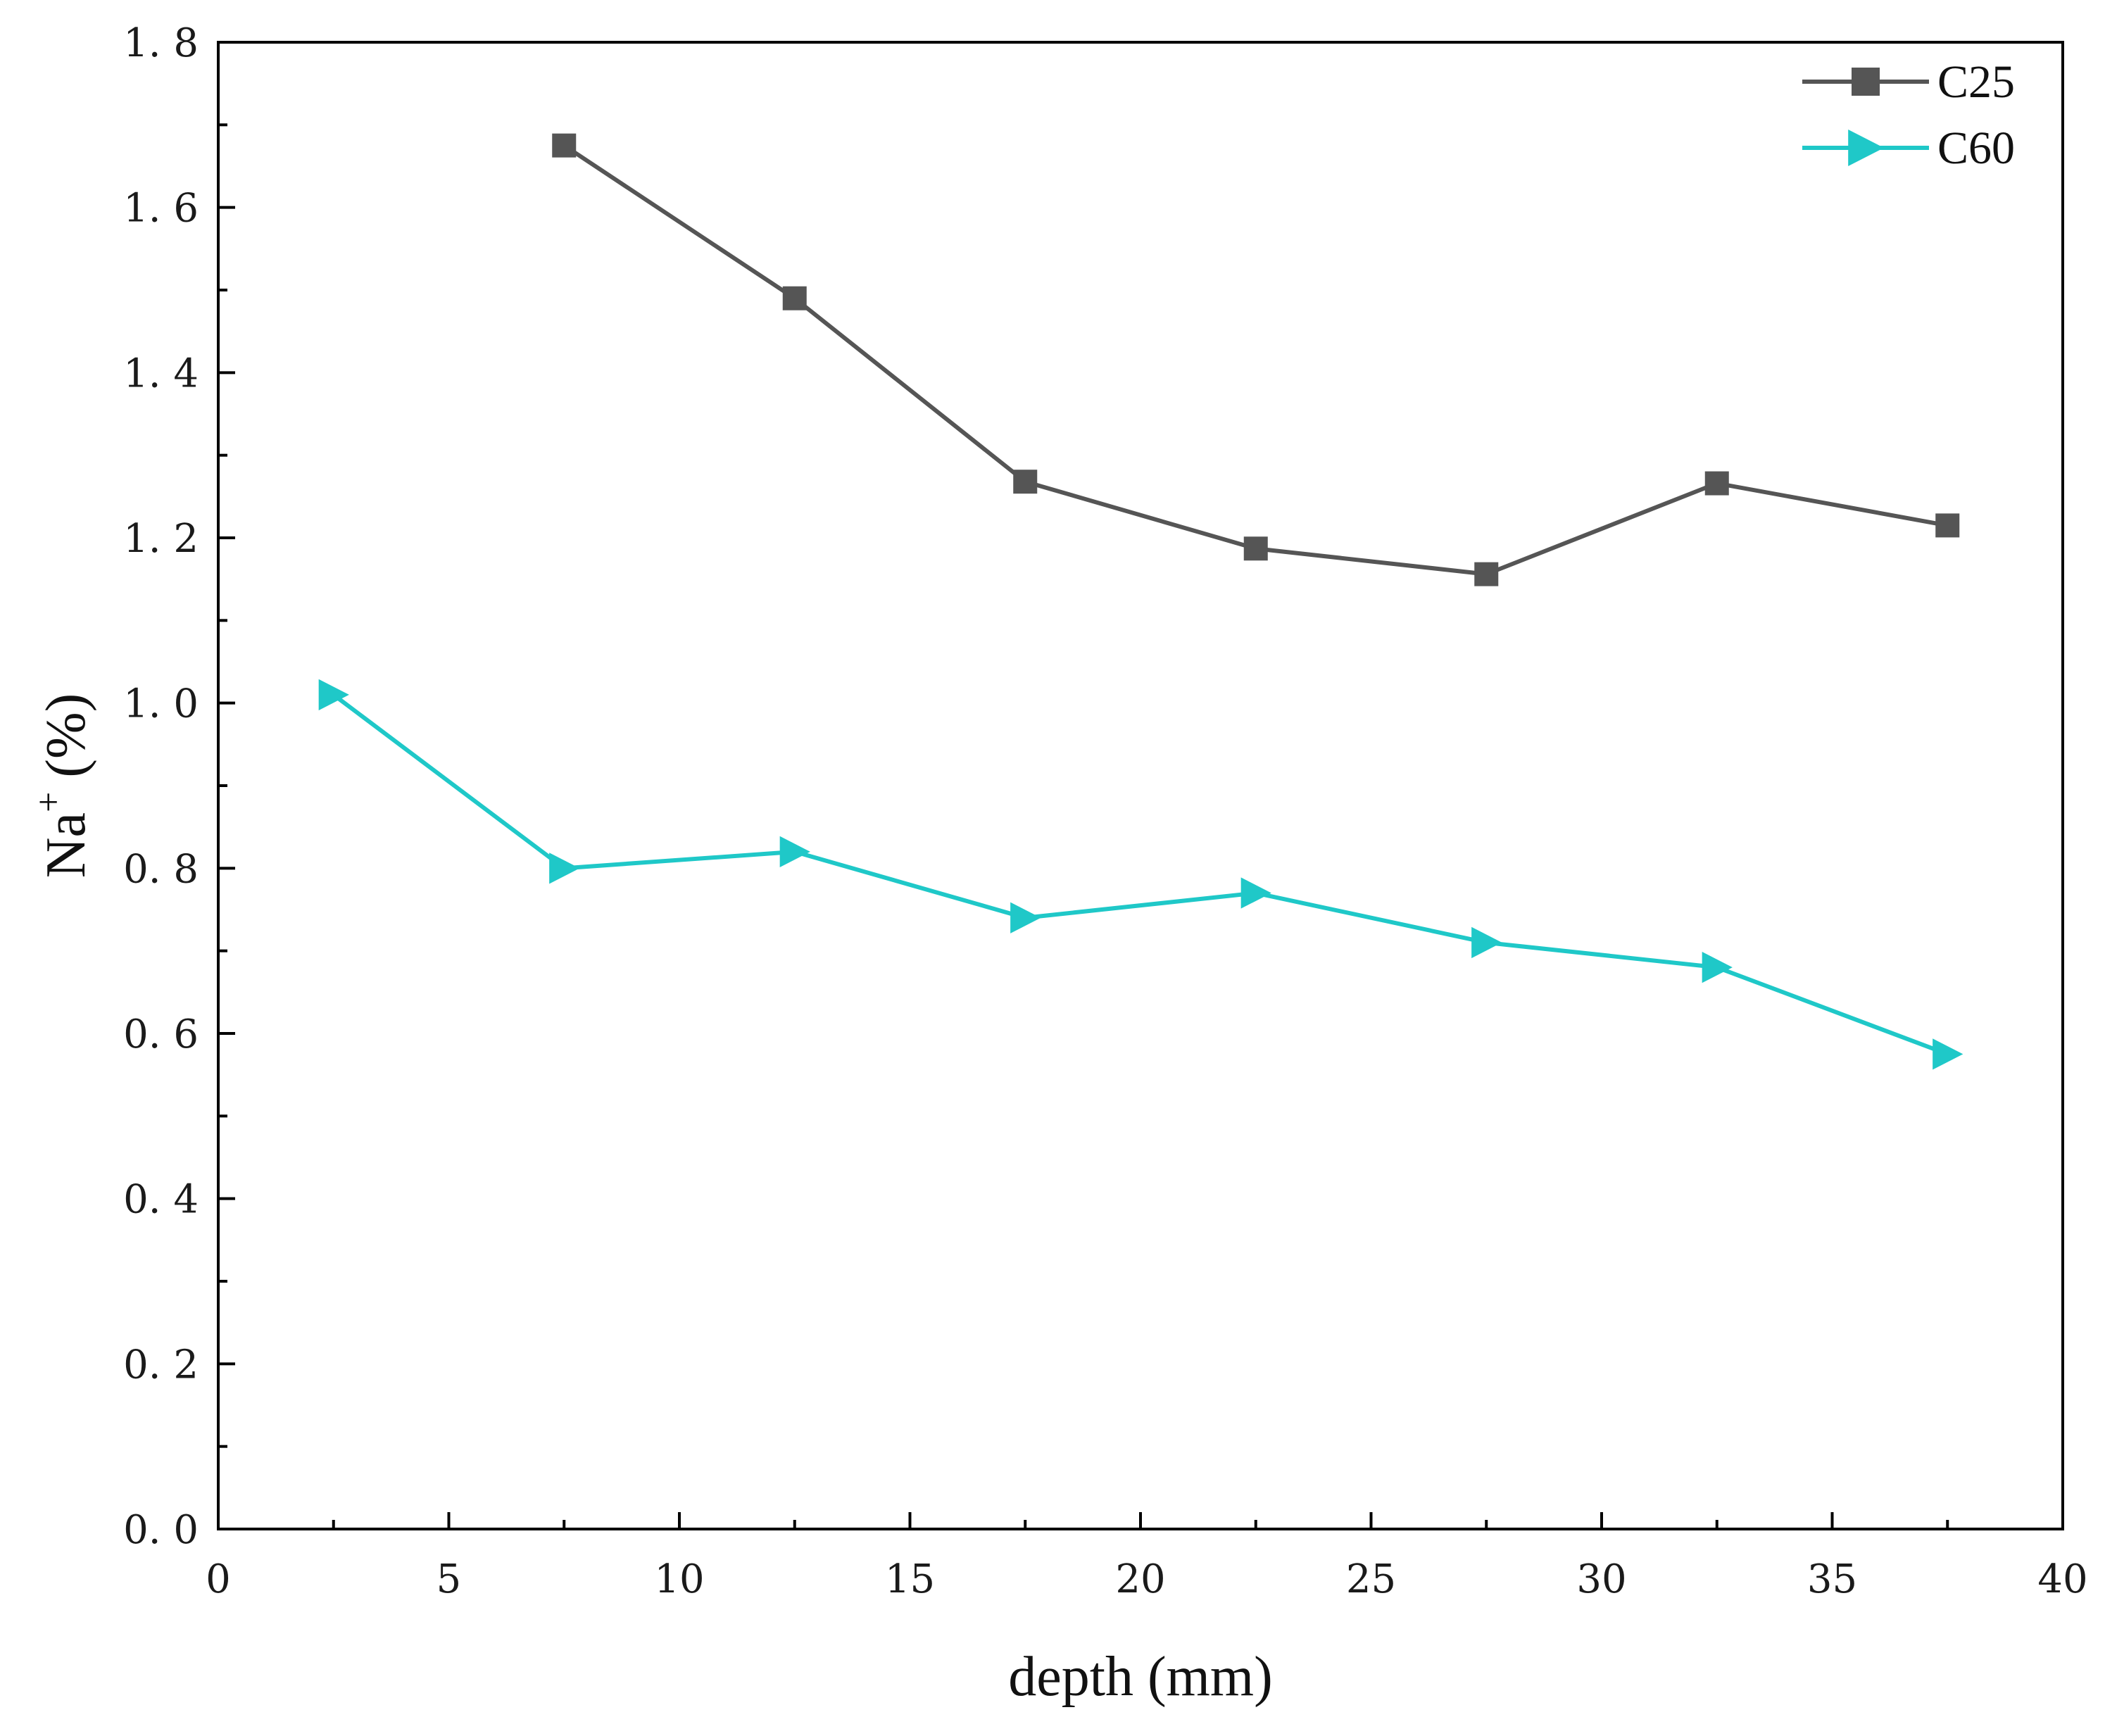 The height and width of the screenshot is (1736, 2105). What do you see at coordinates (1140, 1579) in the screenshot?
I see `x-tick-label: 20` at bounding box center [1140, 1579].